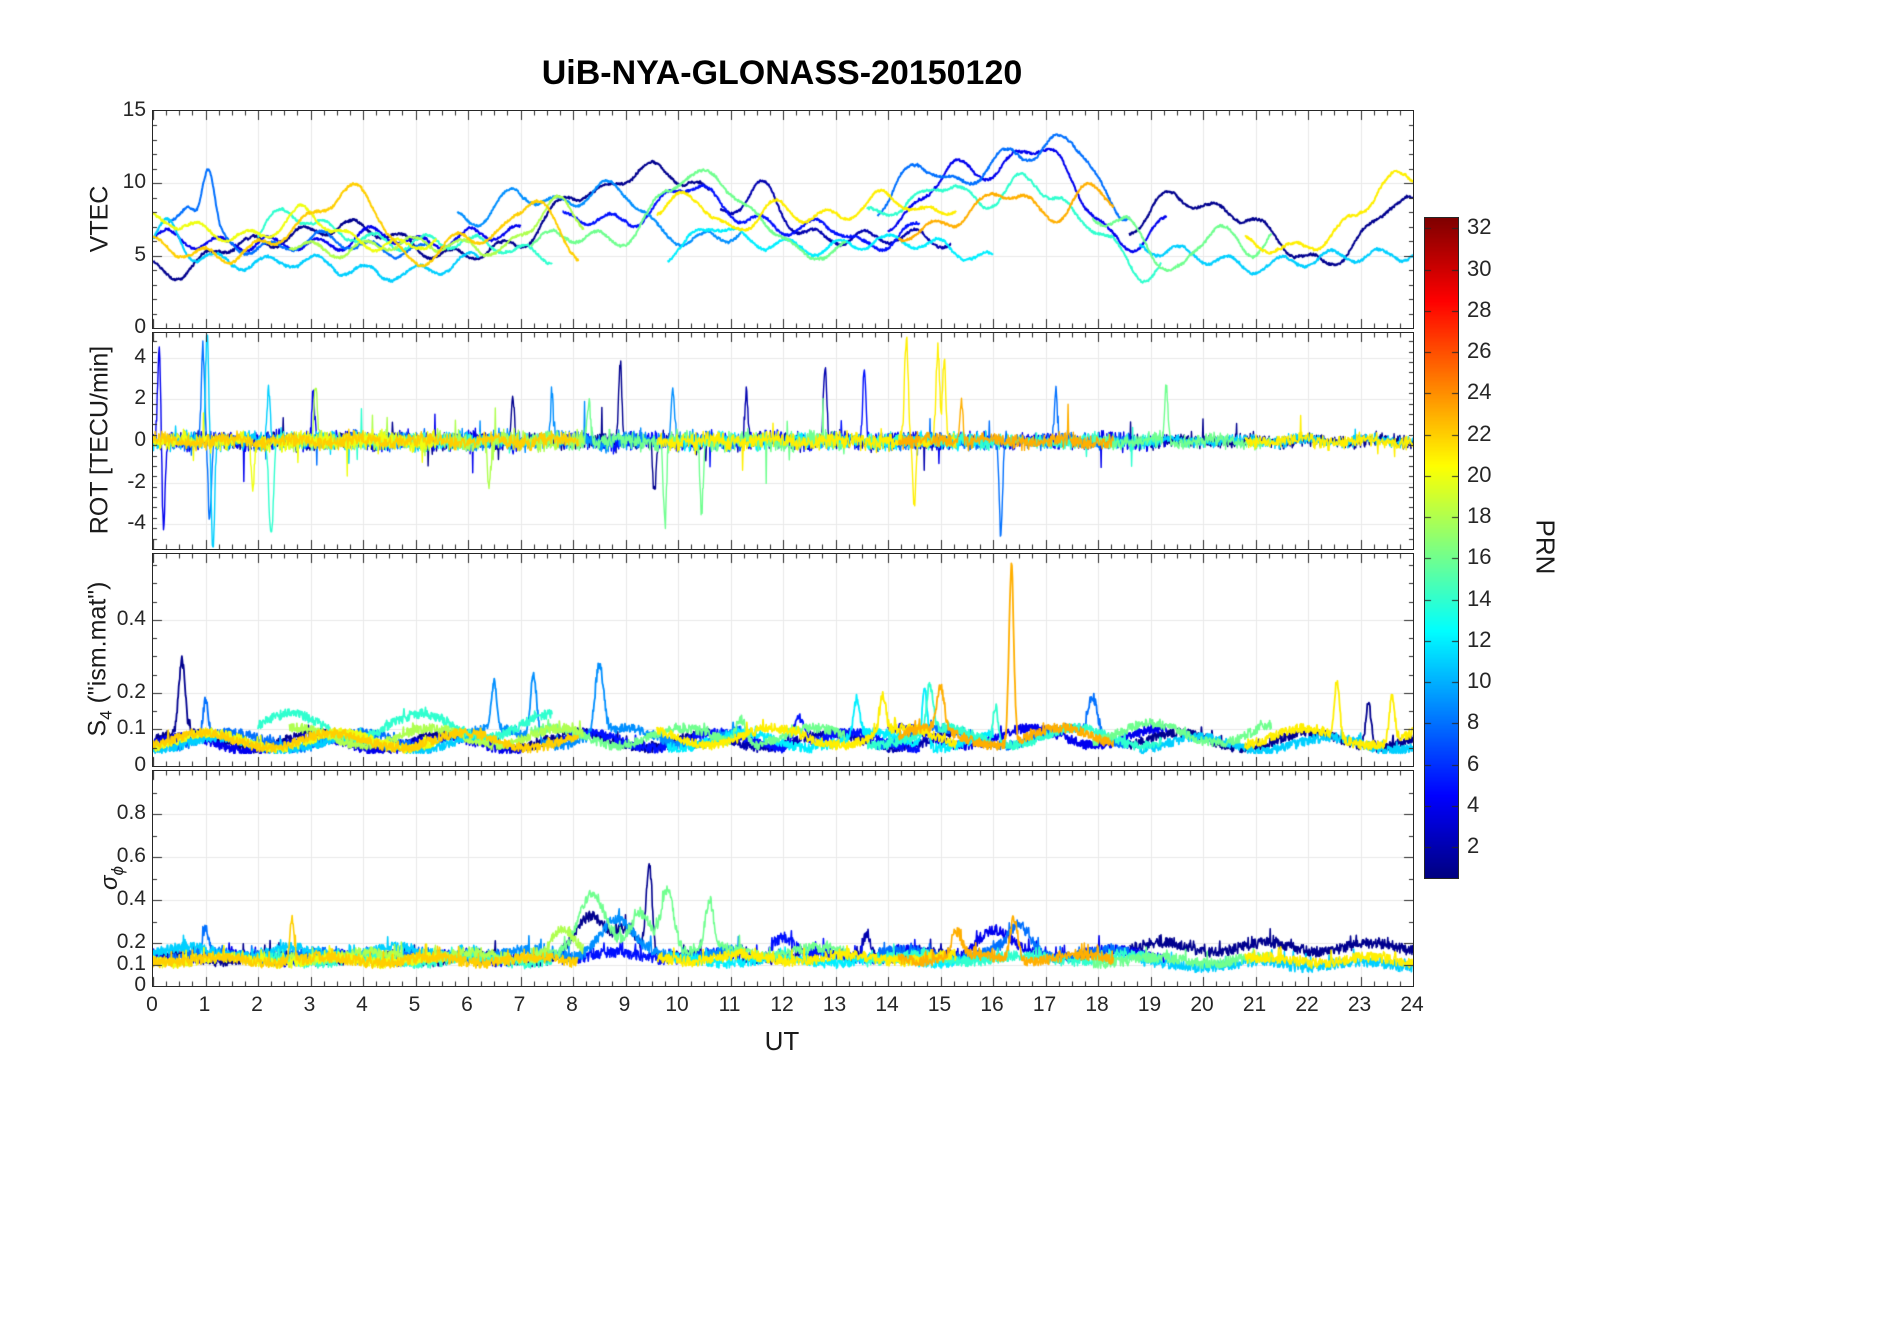  I want to click on x-tick-label: 20, so click(1202, 1004).